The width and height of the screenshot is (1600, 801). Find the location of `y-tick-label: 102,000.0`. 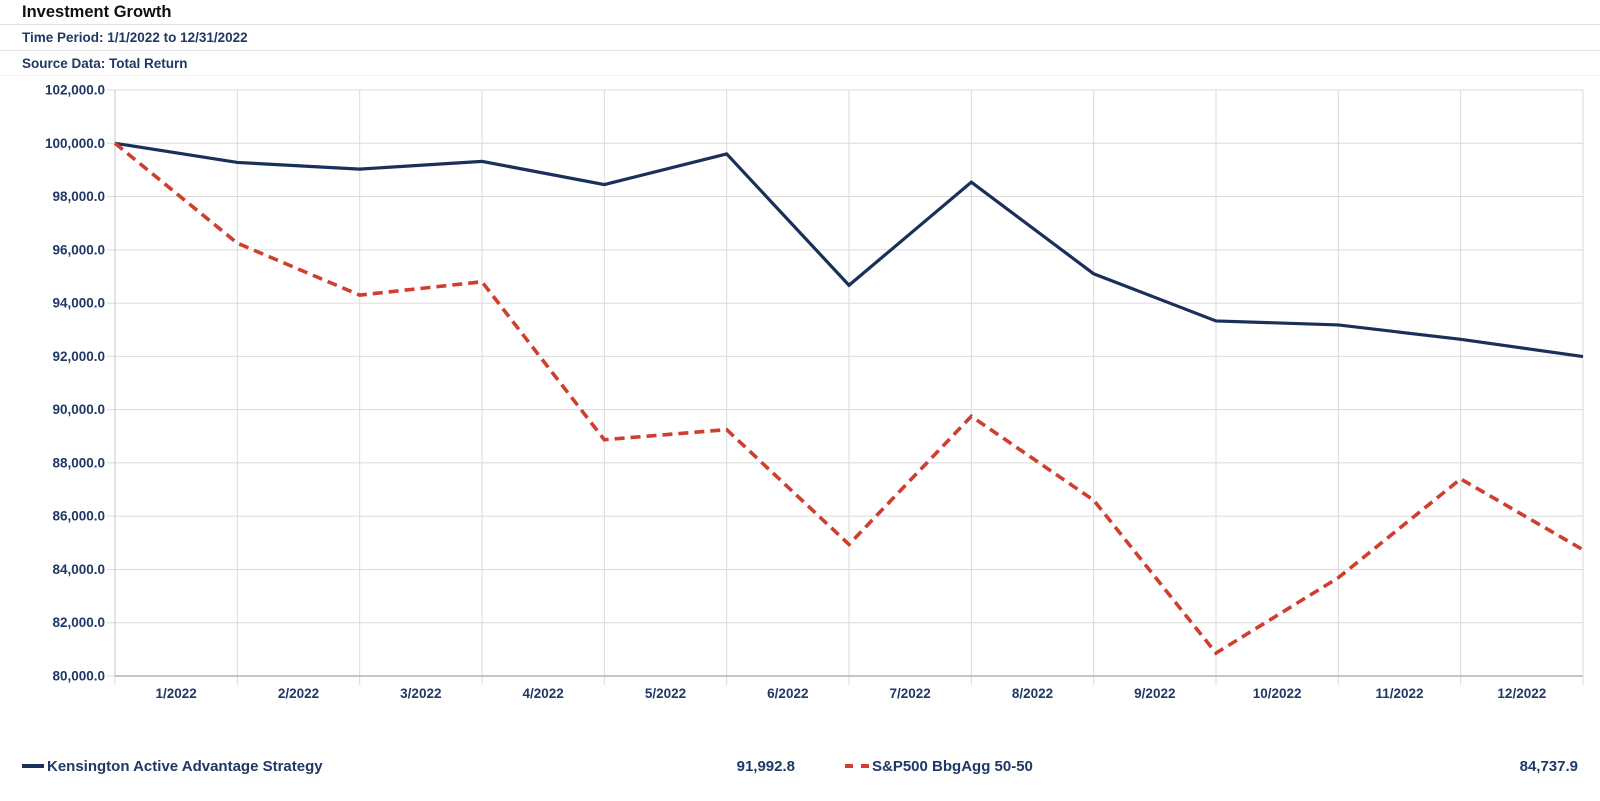

y-tick-label: 102,000.0 is located at coordinates (75, 90).